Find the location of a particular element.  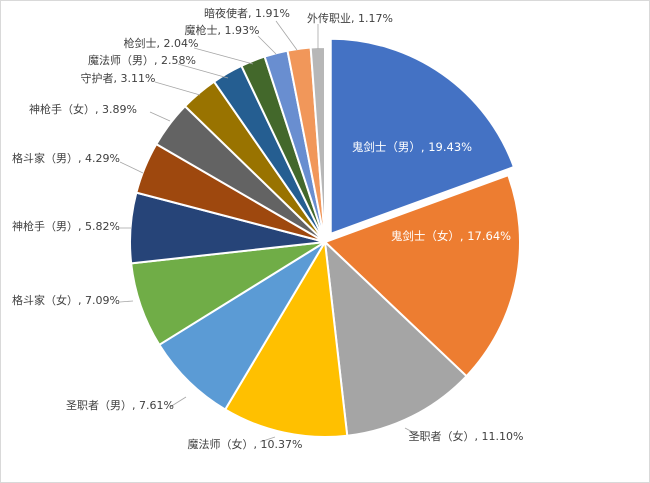

data-label-13: 魔枪士, 1.93% is located at coordinates (222, 30).